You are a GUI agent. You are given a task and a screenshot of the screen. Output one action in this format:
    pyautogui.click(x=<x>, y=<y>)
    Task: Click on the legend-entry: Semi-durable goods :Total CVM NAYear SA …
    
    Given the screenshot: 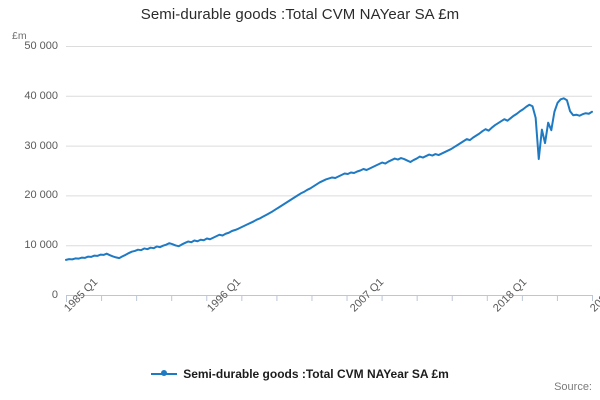 What is the action you would take?
    pyautogui.click(x=300, y=374)
    